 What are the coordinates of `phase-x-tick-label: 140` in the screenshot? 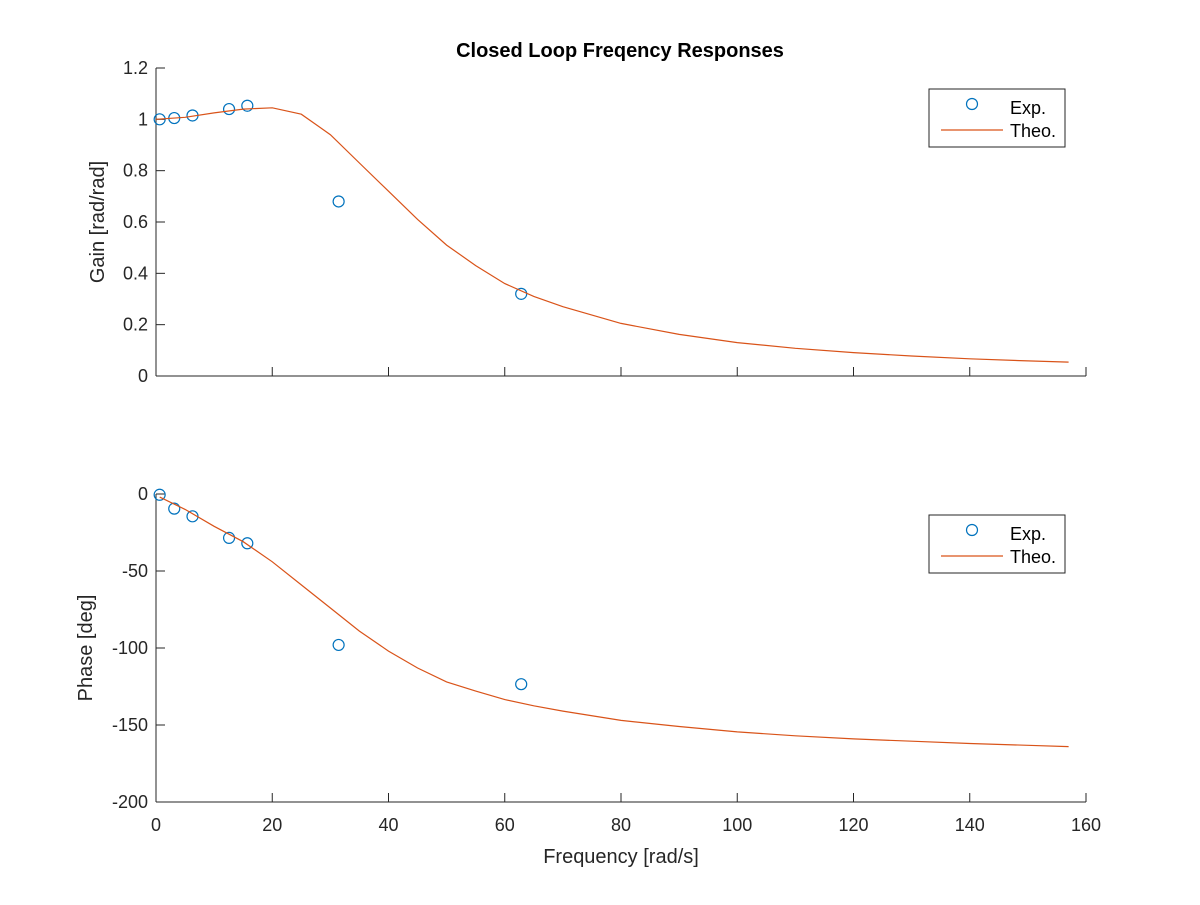 It's located at (970, 825).